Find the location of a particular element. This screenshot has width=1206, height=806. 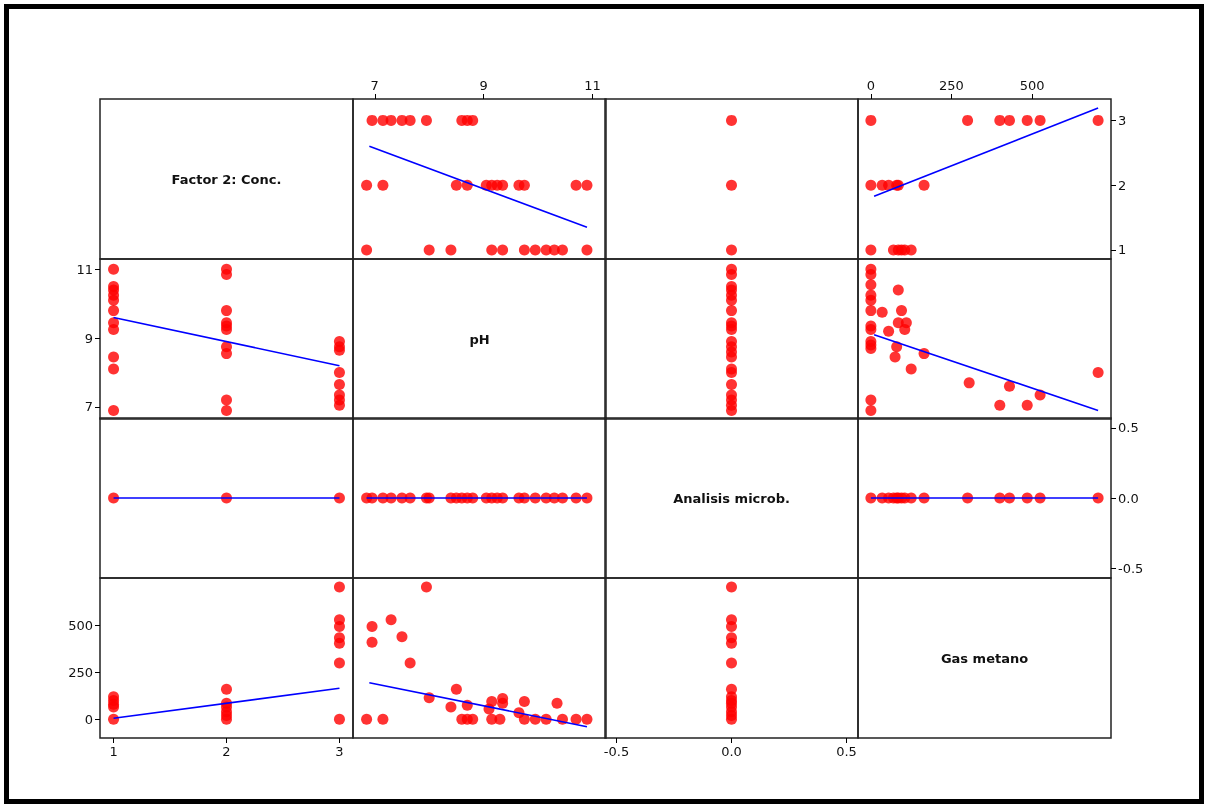

x-tick-label: 9 is located at coordinates (483, 85).